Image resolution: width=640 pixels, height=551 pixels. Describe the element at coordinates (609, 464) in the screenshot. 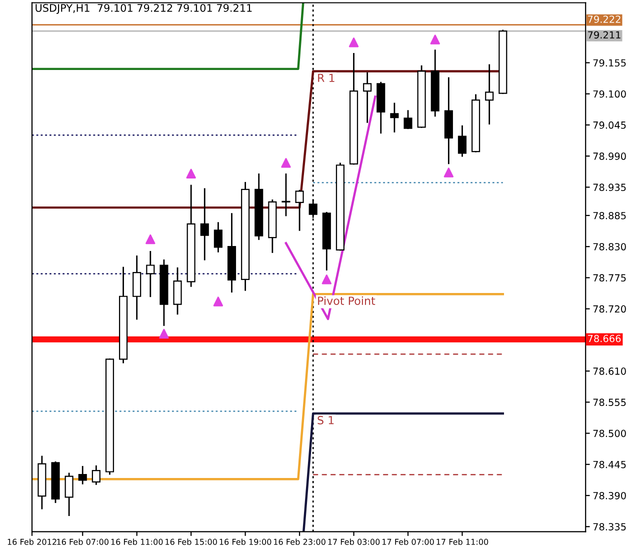

I see `y-tick-label: 78.445` at that location.